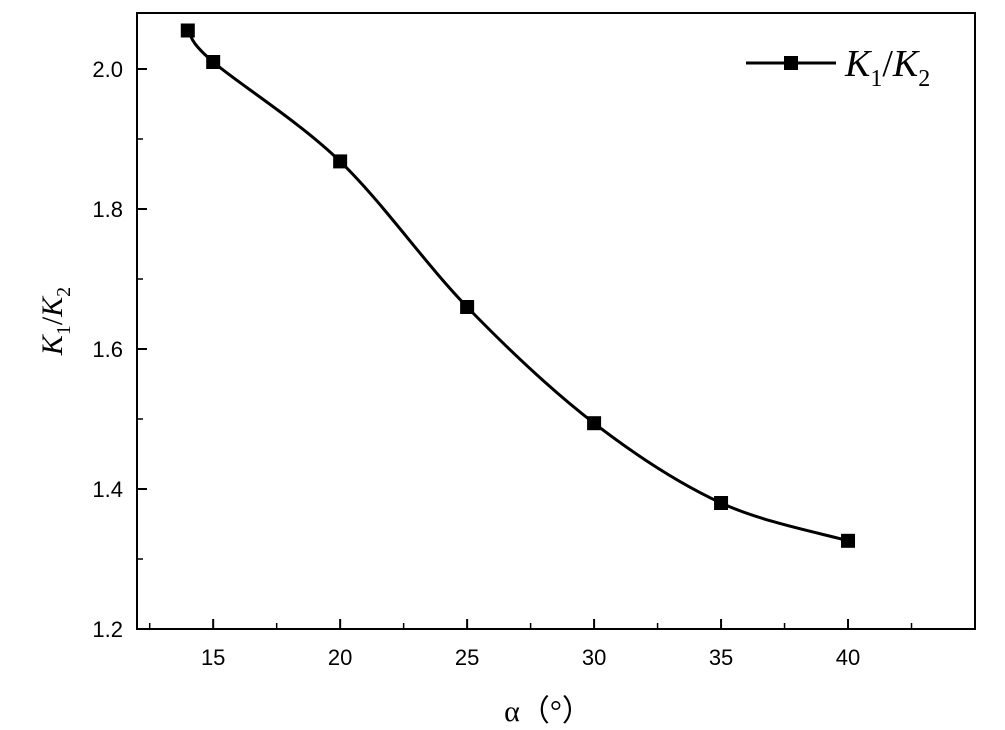 The width and height of the screenshot is (1005, 730). Describe the element at coordinates (838, 67) in the screenshot. I see `legend: K1/K2` at that location.